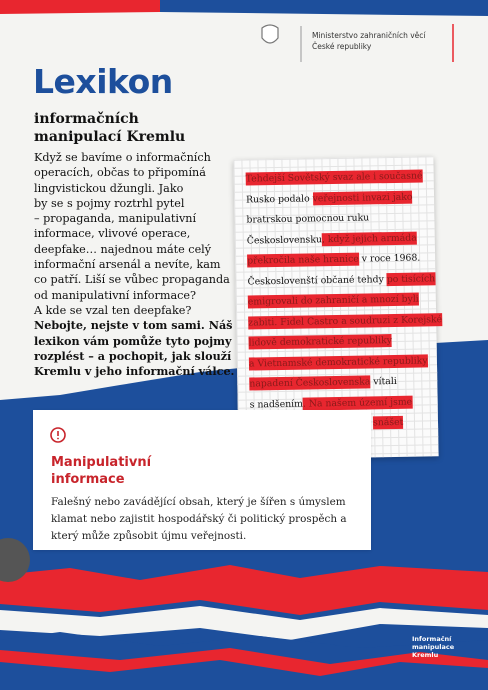 This screenshot has height=690, width=488. Describe the element at coordinates (86, 119) in the screenshot. I see `subtitle-line: informačních` at that location.